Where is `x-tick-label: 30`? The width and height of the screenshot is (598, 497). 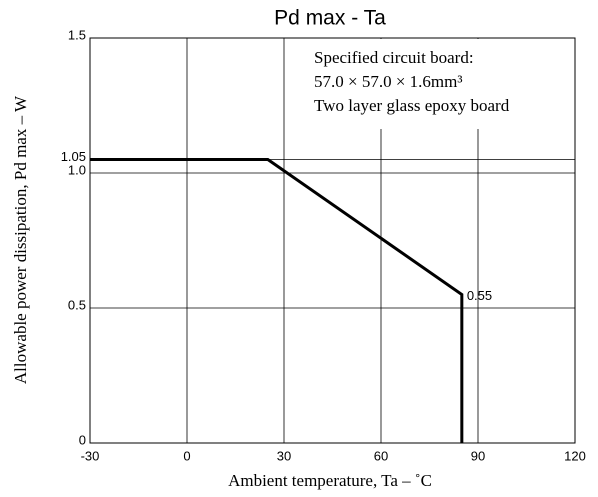
x-tick-label: 30 is located at coordinates (284, 455).